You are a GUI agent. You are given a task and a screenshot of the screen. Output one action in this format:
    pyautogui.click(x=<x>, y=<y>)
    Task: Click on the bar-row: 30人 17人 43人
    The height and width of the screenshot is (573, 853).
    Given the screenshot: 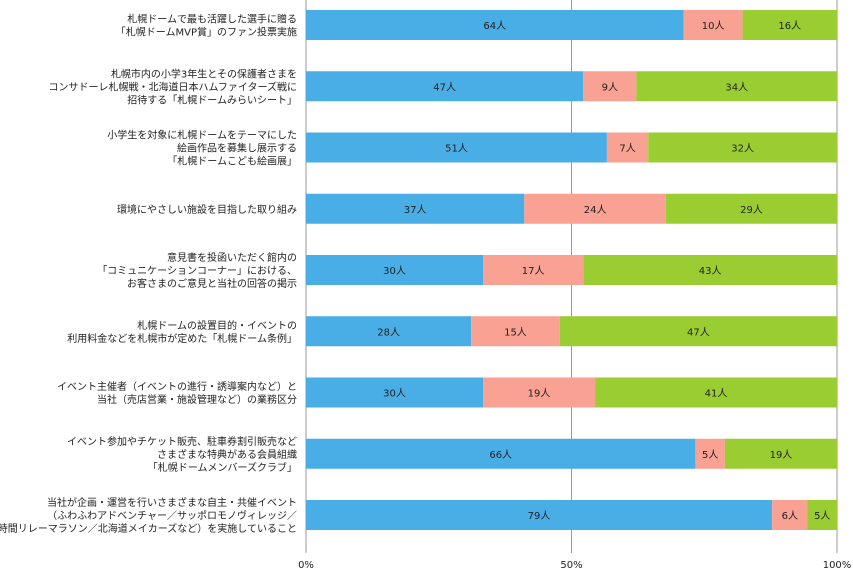 What is the action you would take?
    pyautogui.click(x=571, y=270)
    